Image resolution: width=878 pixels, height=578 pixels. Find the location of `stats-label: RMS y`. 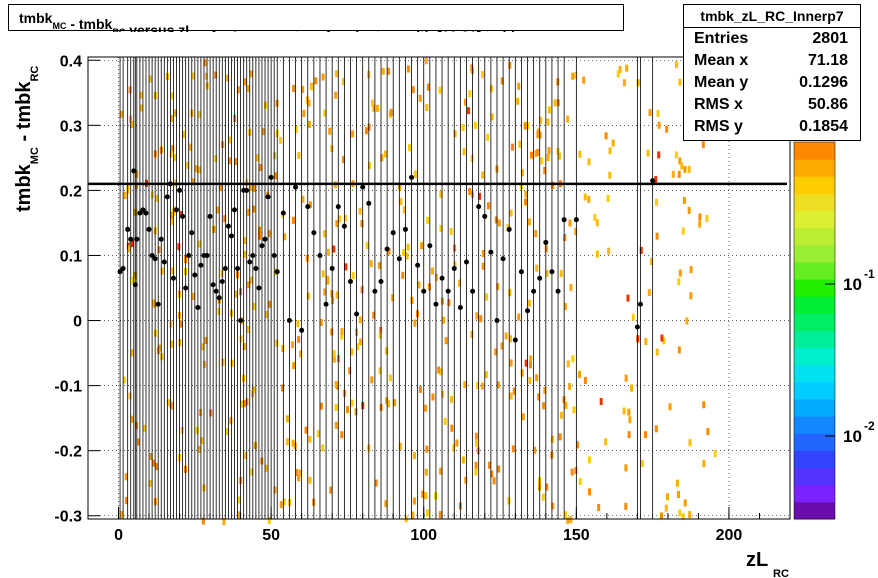

stats-label: RMS y is located at coordinates (718, 126).